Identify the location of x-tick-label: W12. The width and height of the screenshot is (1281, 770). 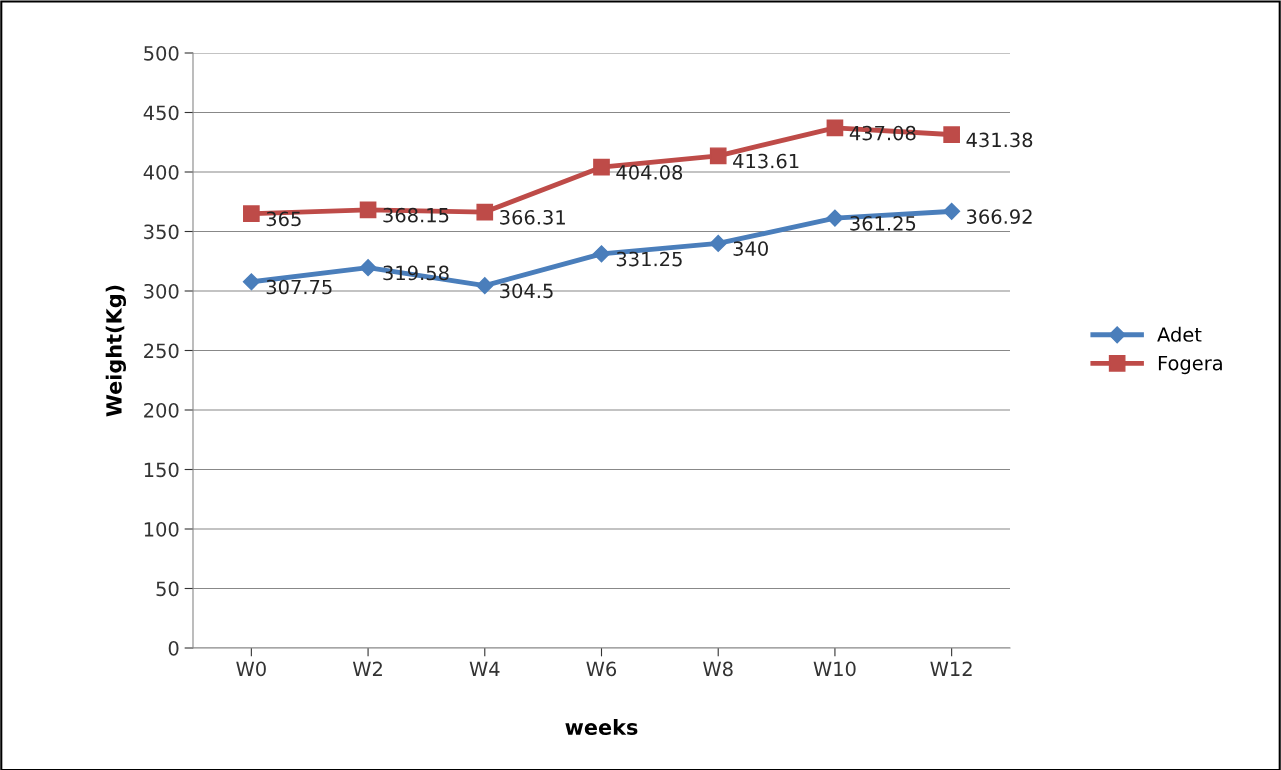
(951, 668).